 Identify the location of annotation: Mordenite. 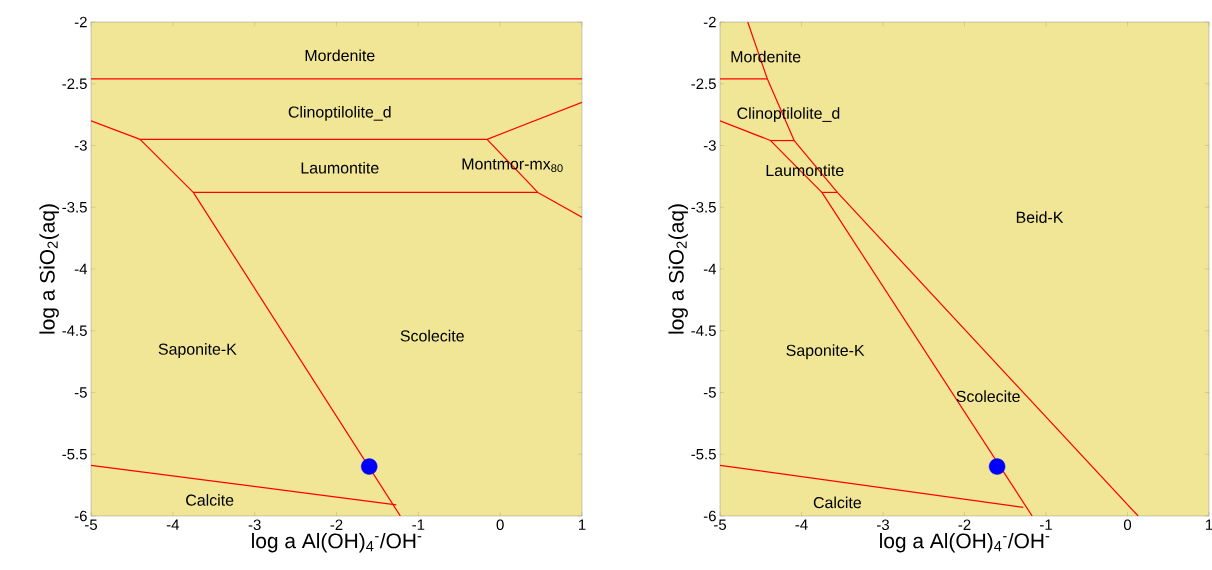
(340, 55).